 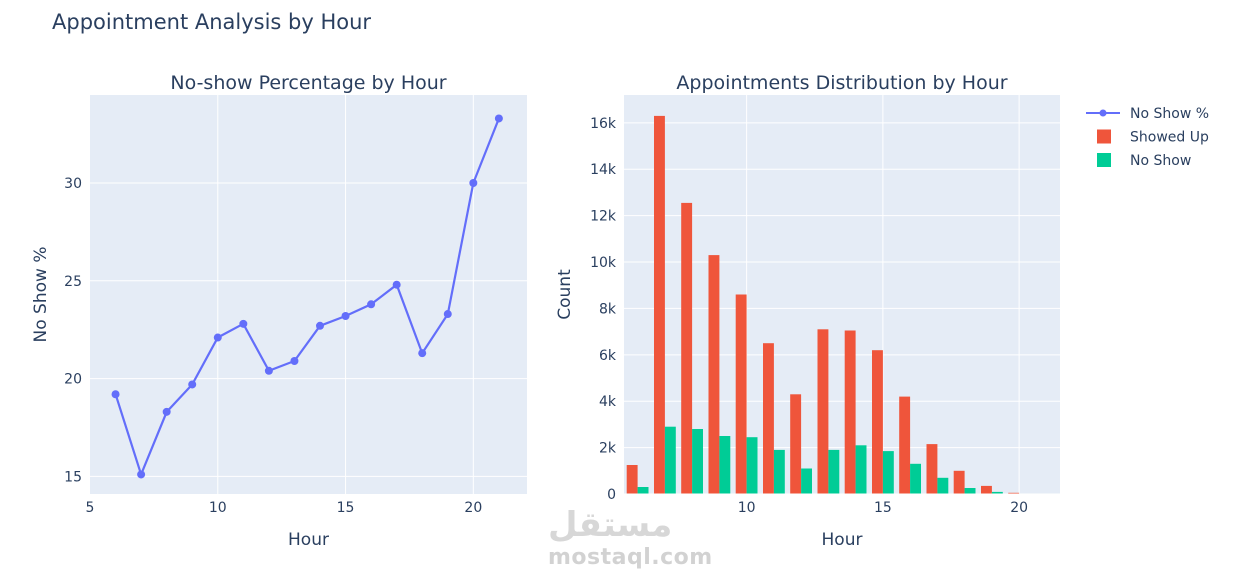 I want to click on legend-label: No Show %, so click(x=1169, y=114).